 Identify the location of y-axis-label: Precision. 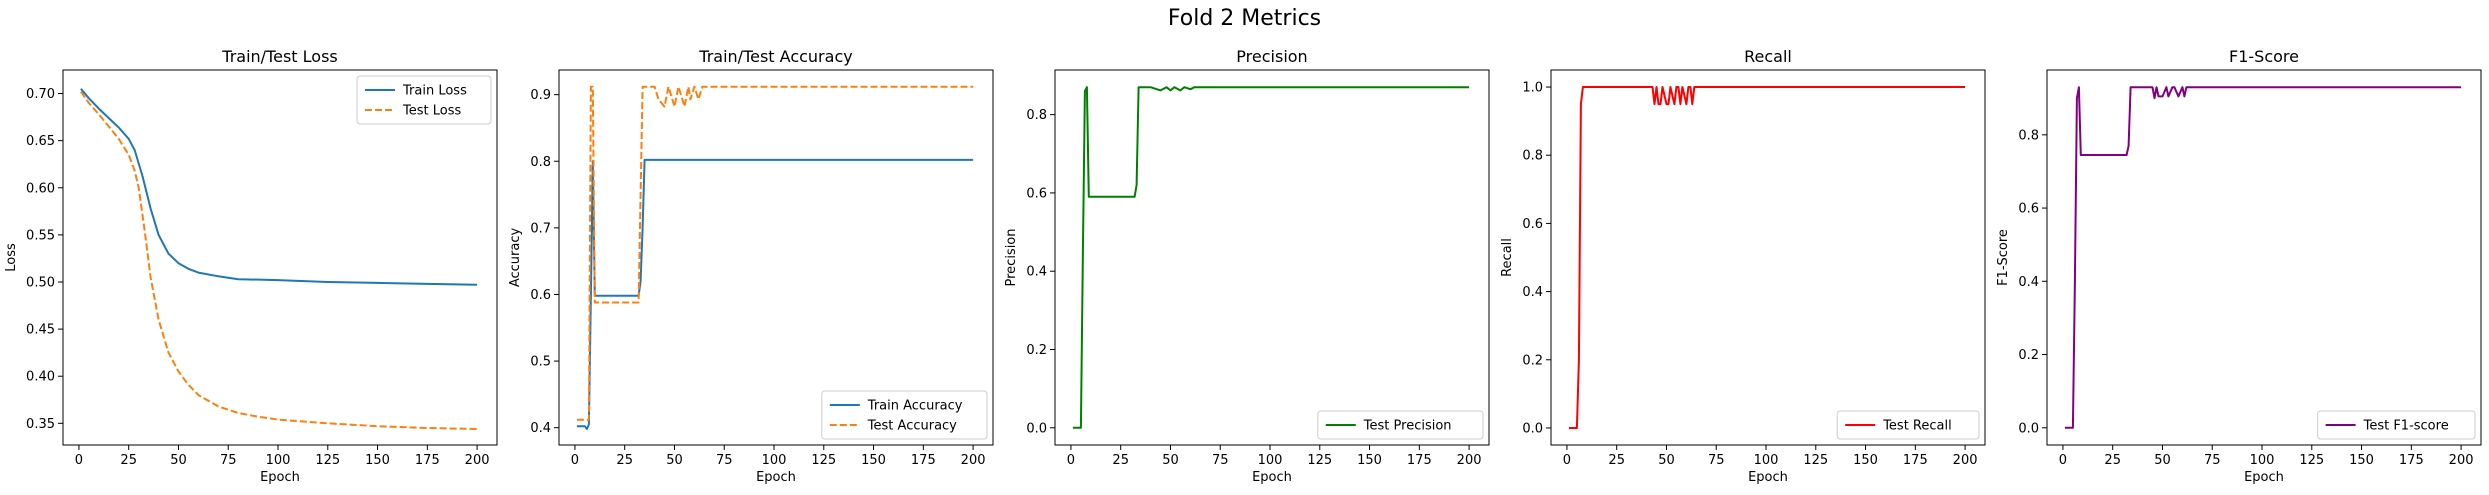
(1011, 257).